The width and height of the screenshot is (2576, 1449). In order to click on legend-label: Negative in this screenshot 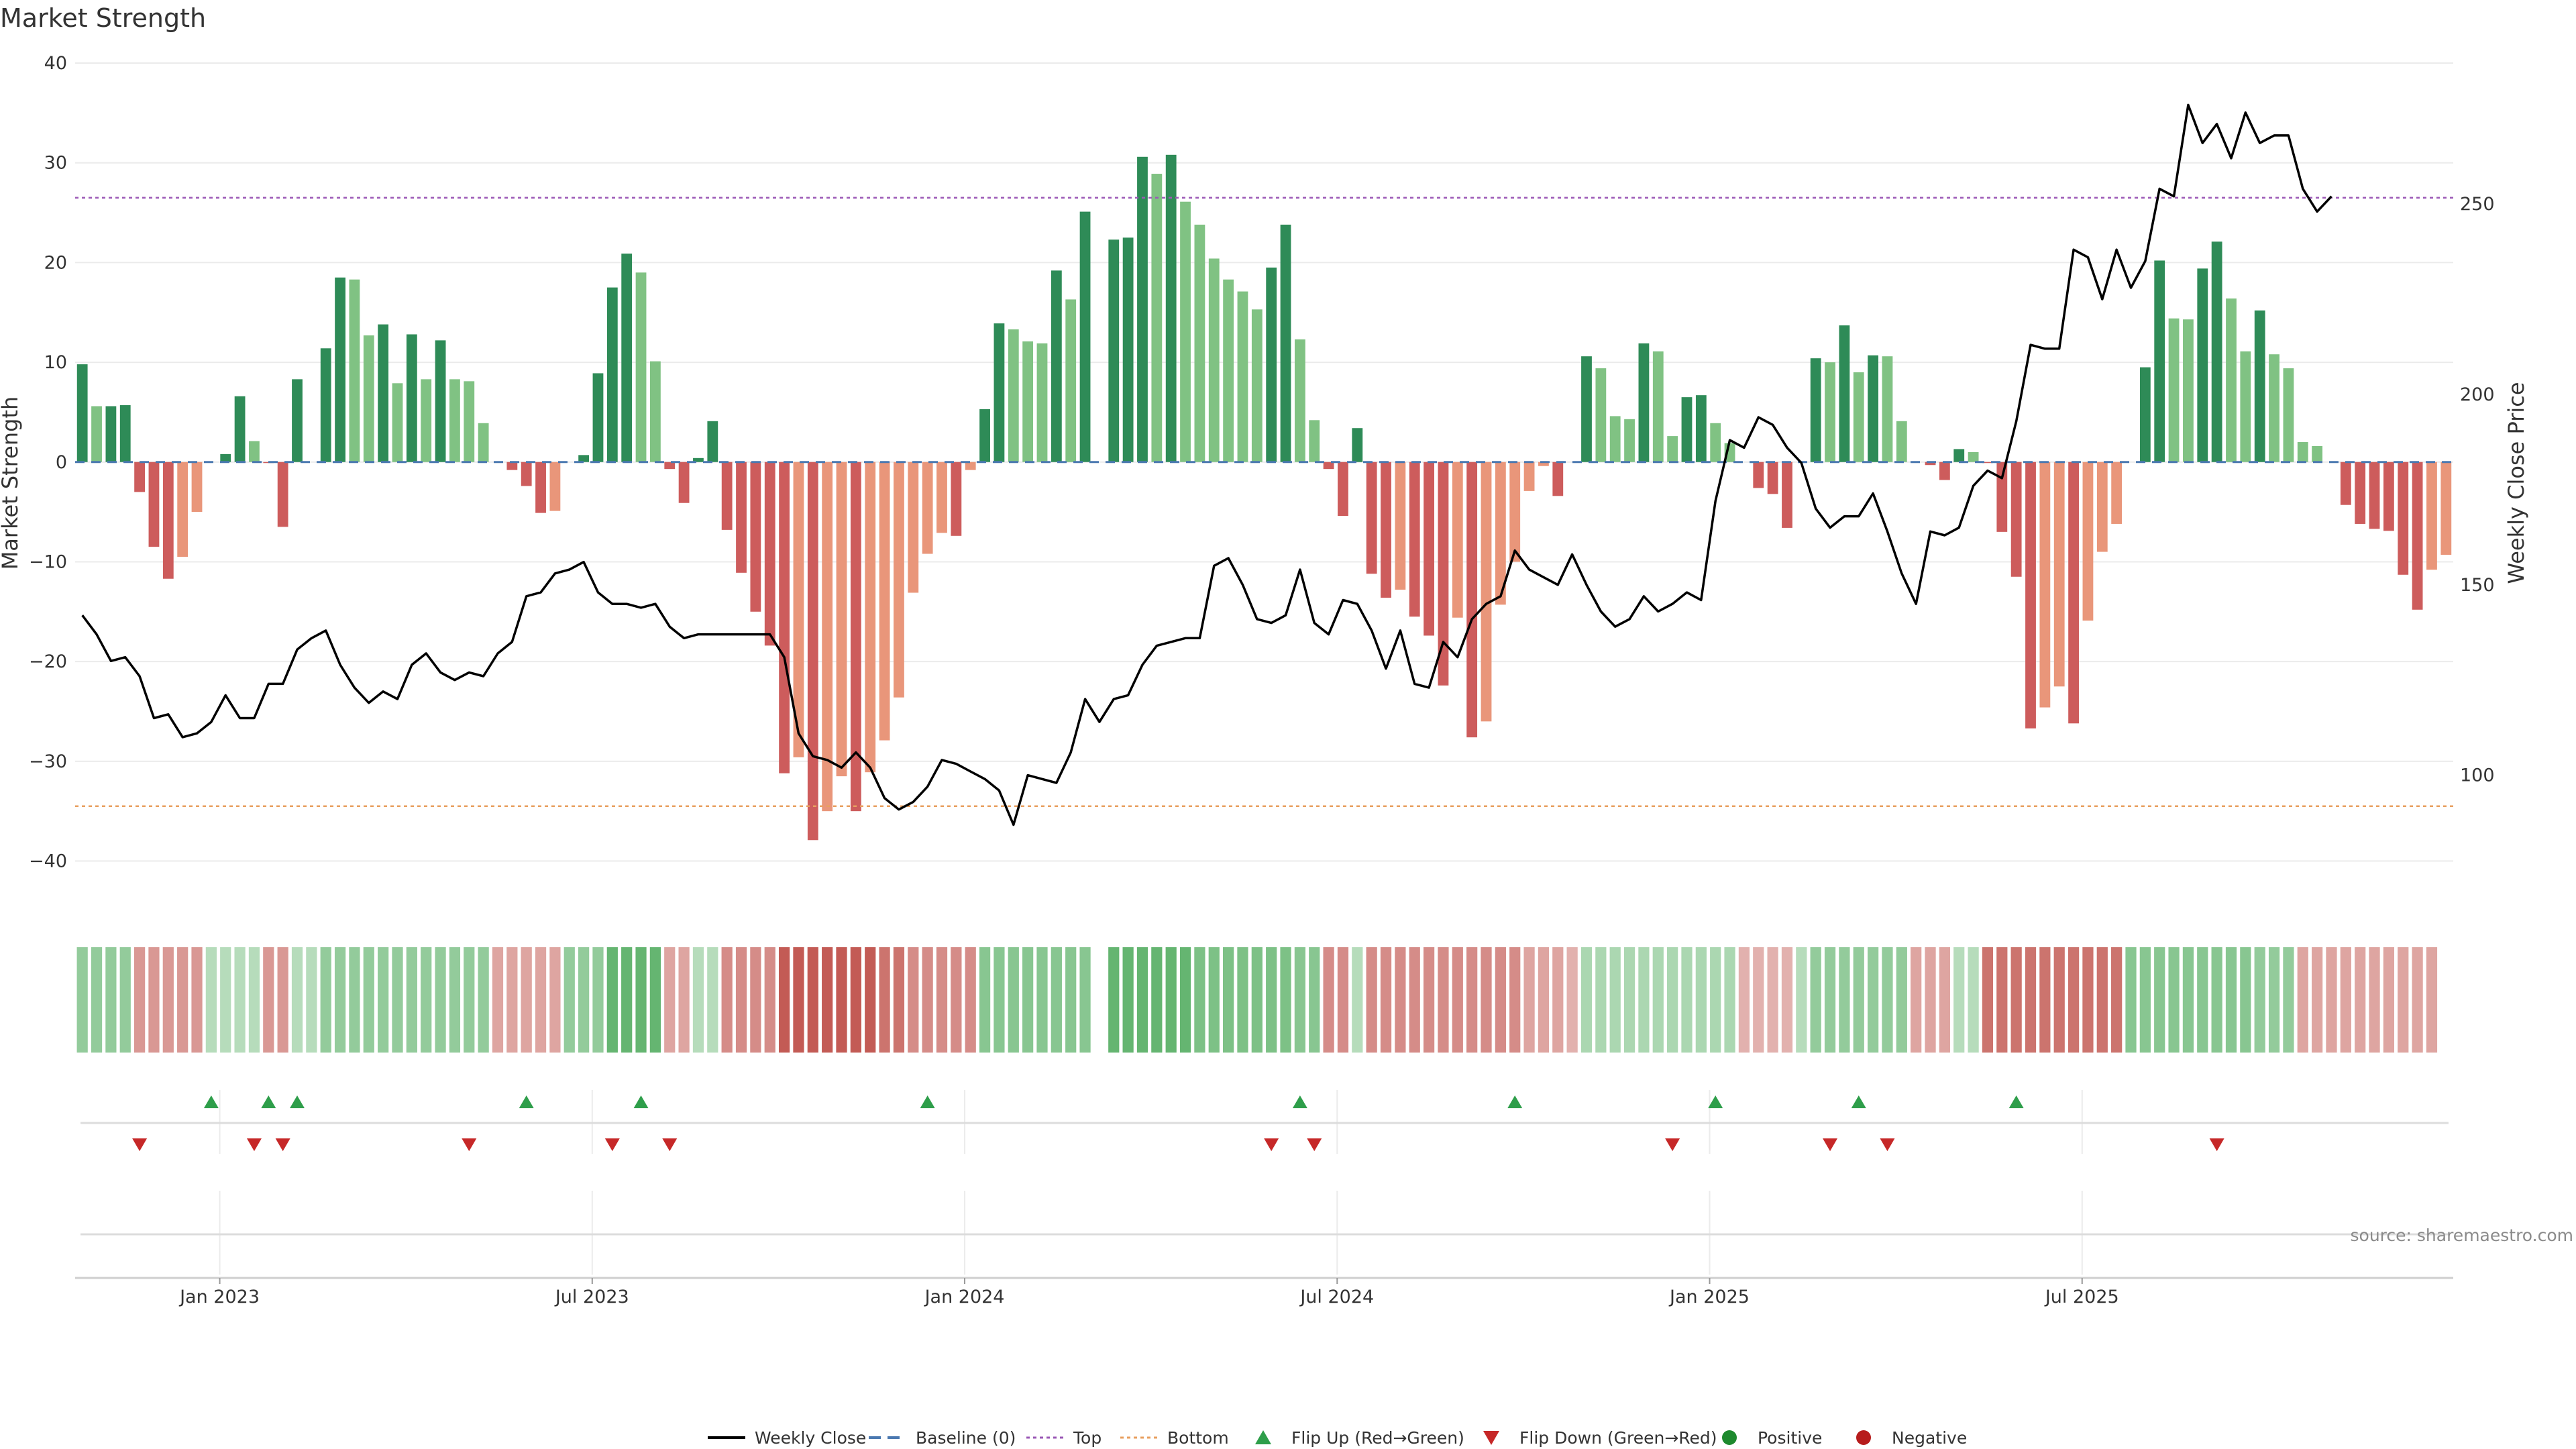, I will do `click(1929, 1438)`.